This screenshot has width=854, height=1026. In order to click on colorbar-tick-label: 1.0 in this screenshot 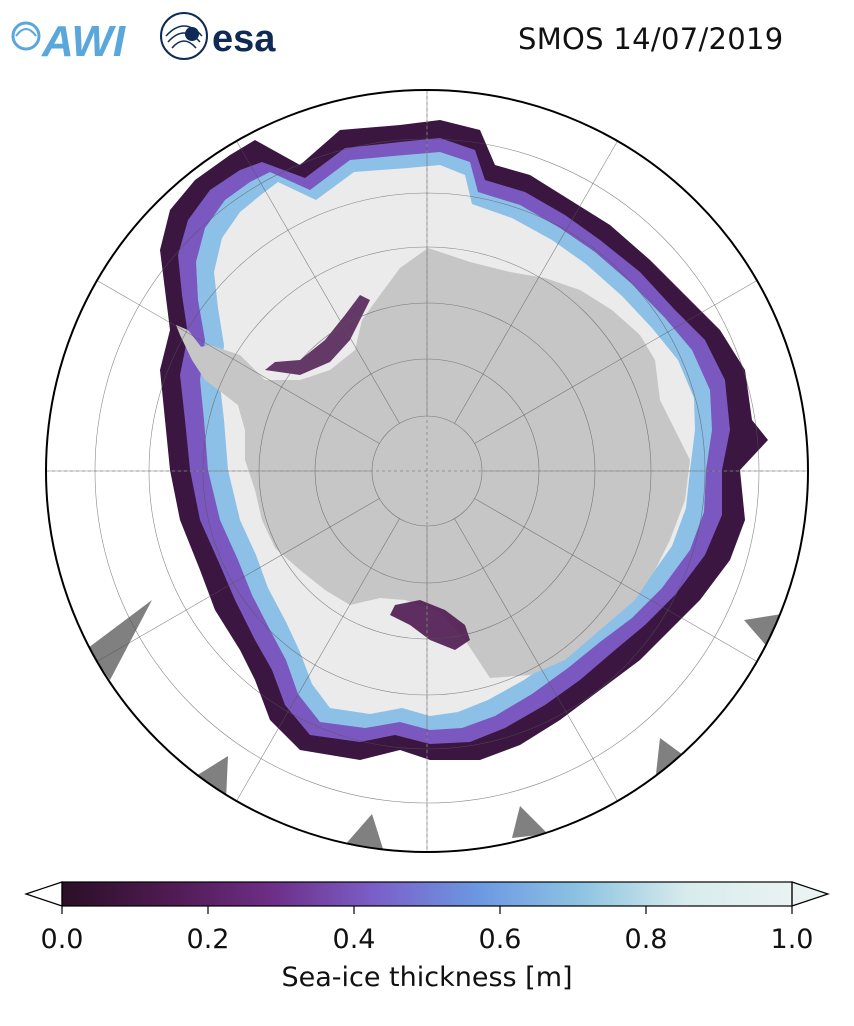, I will do `click(792, 939)`.